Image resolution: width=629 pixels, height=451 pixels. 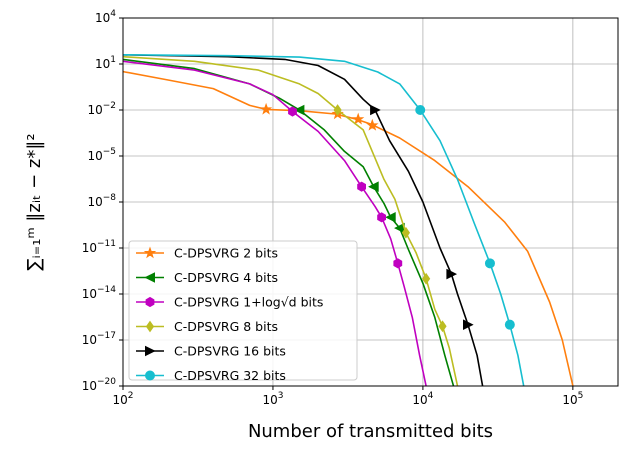 What do you see at coordinates (105, 17) in the screenshot?
I see `y-tick-label: 10⁴` at bounding box center [105, 17].